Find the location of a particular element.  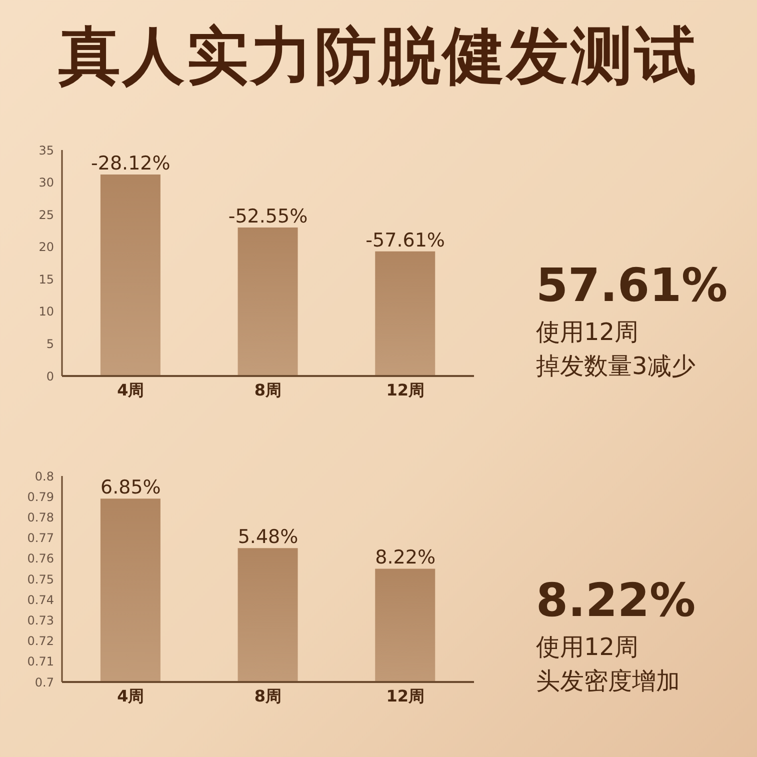

annotation: 5.48% is located at coordinates (268, 537).